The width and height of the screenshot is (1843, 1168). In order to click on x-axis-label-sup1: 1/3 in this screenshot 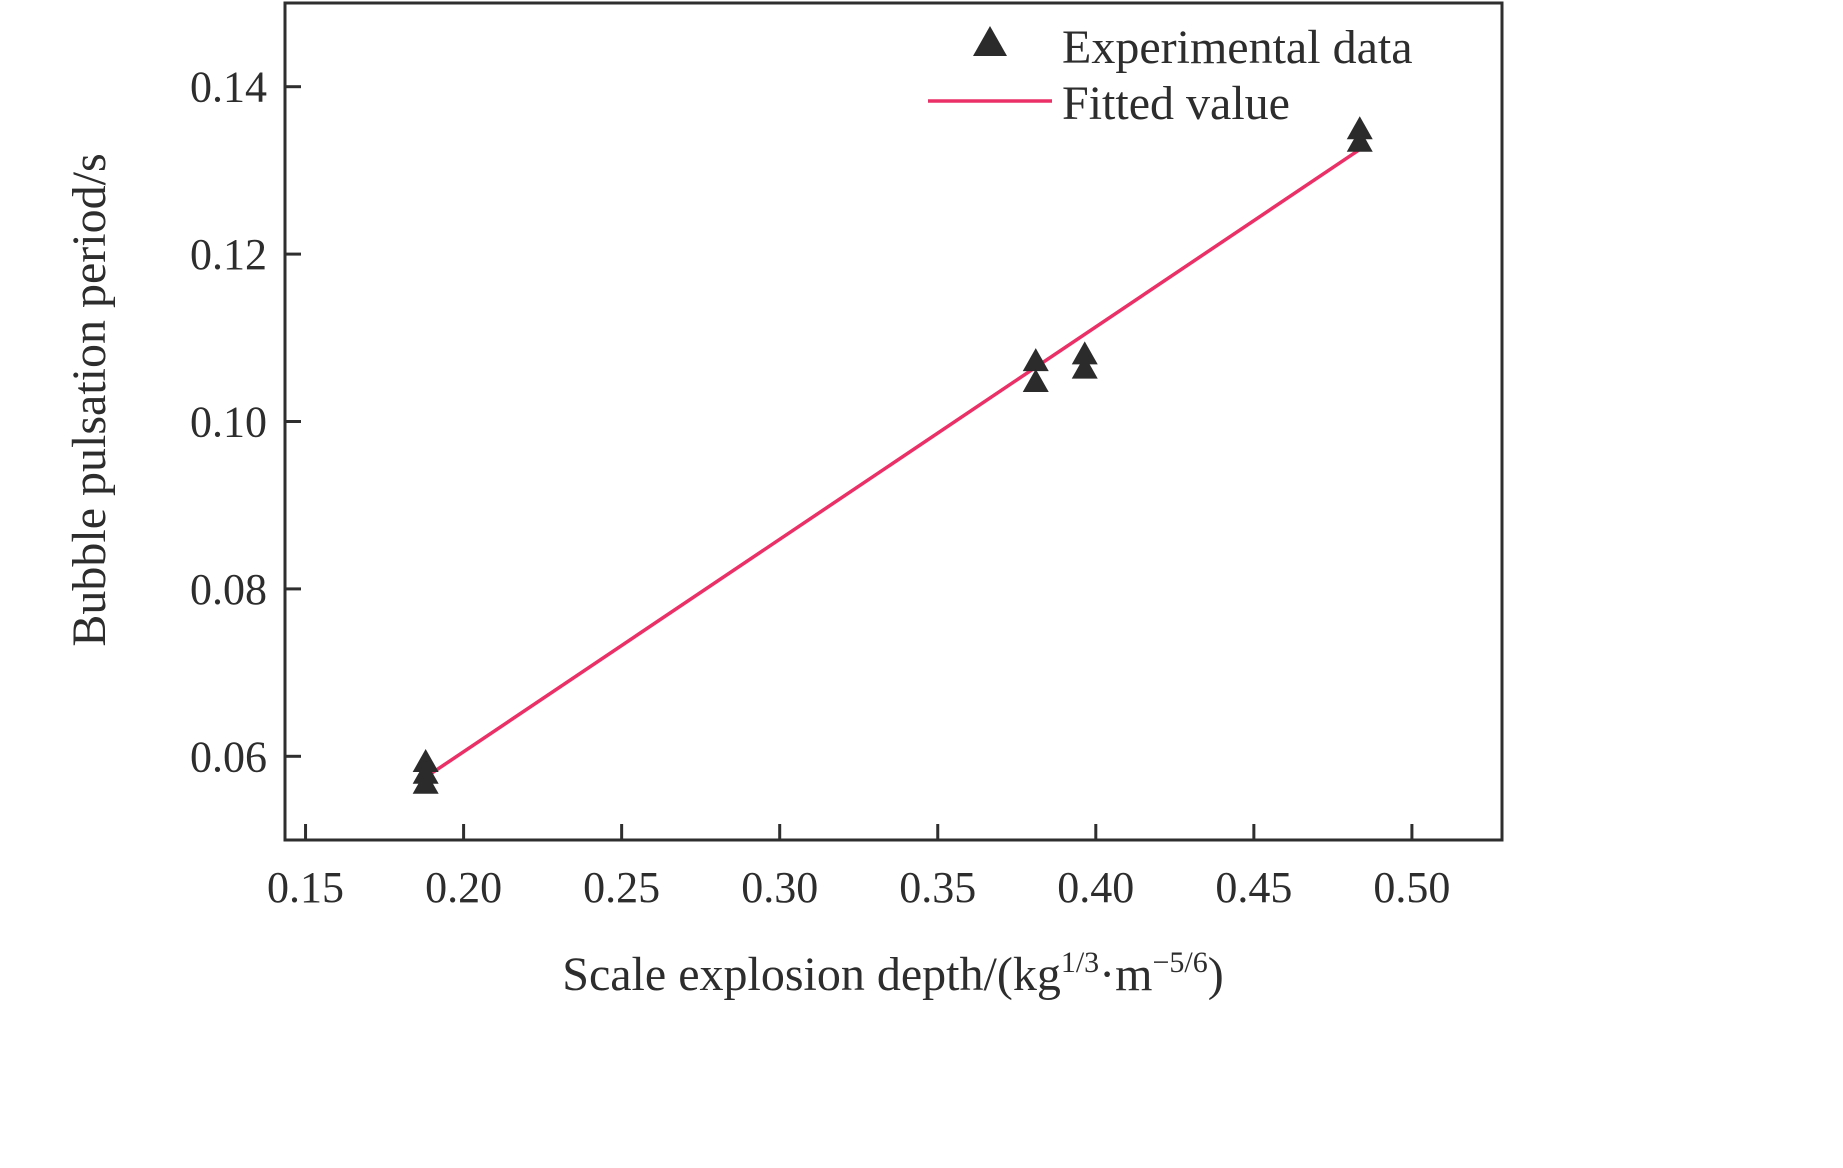, I will do `click(1080, 962)`.